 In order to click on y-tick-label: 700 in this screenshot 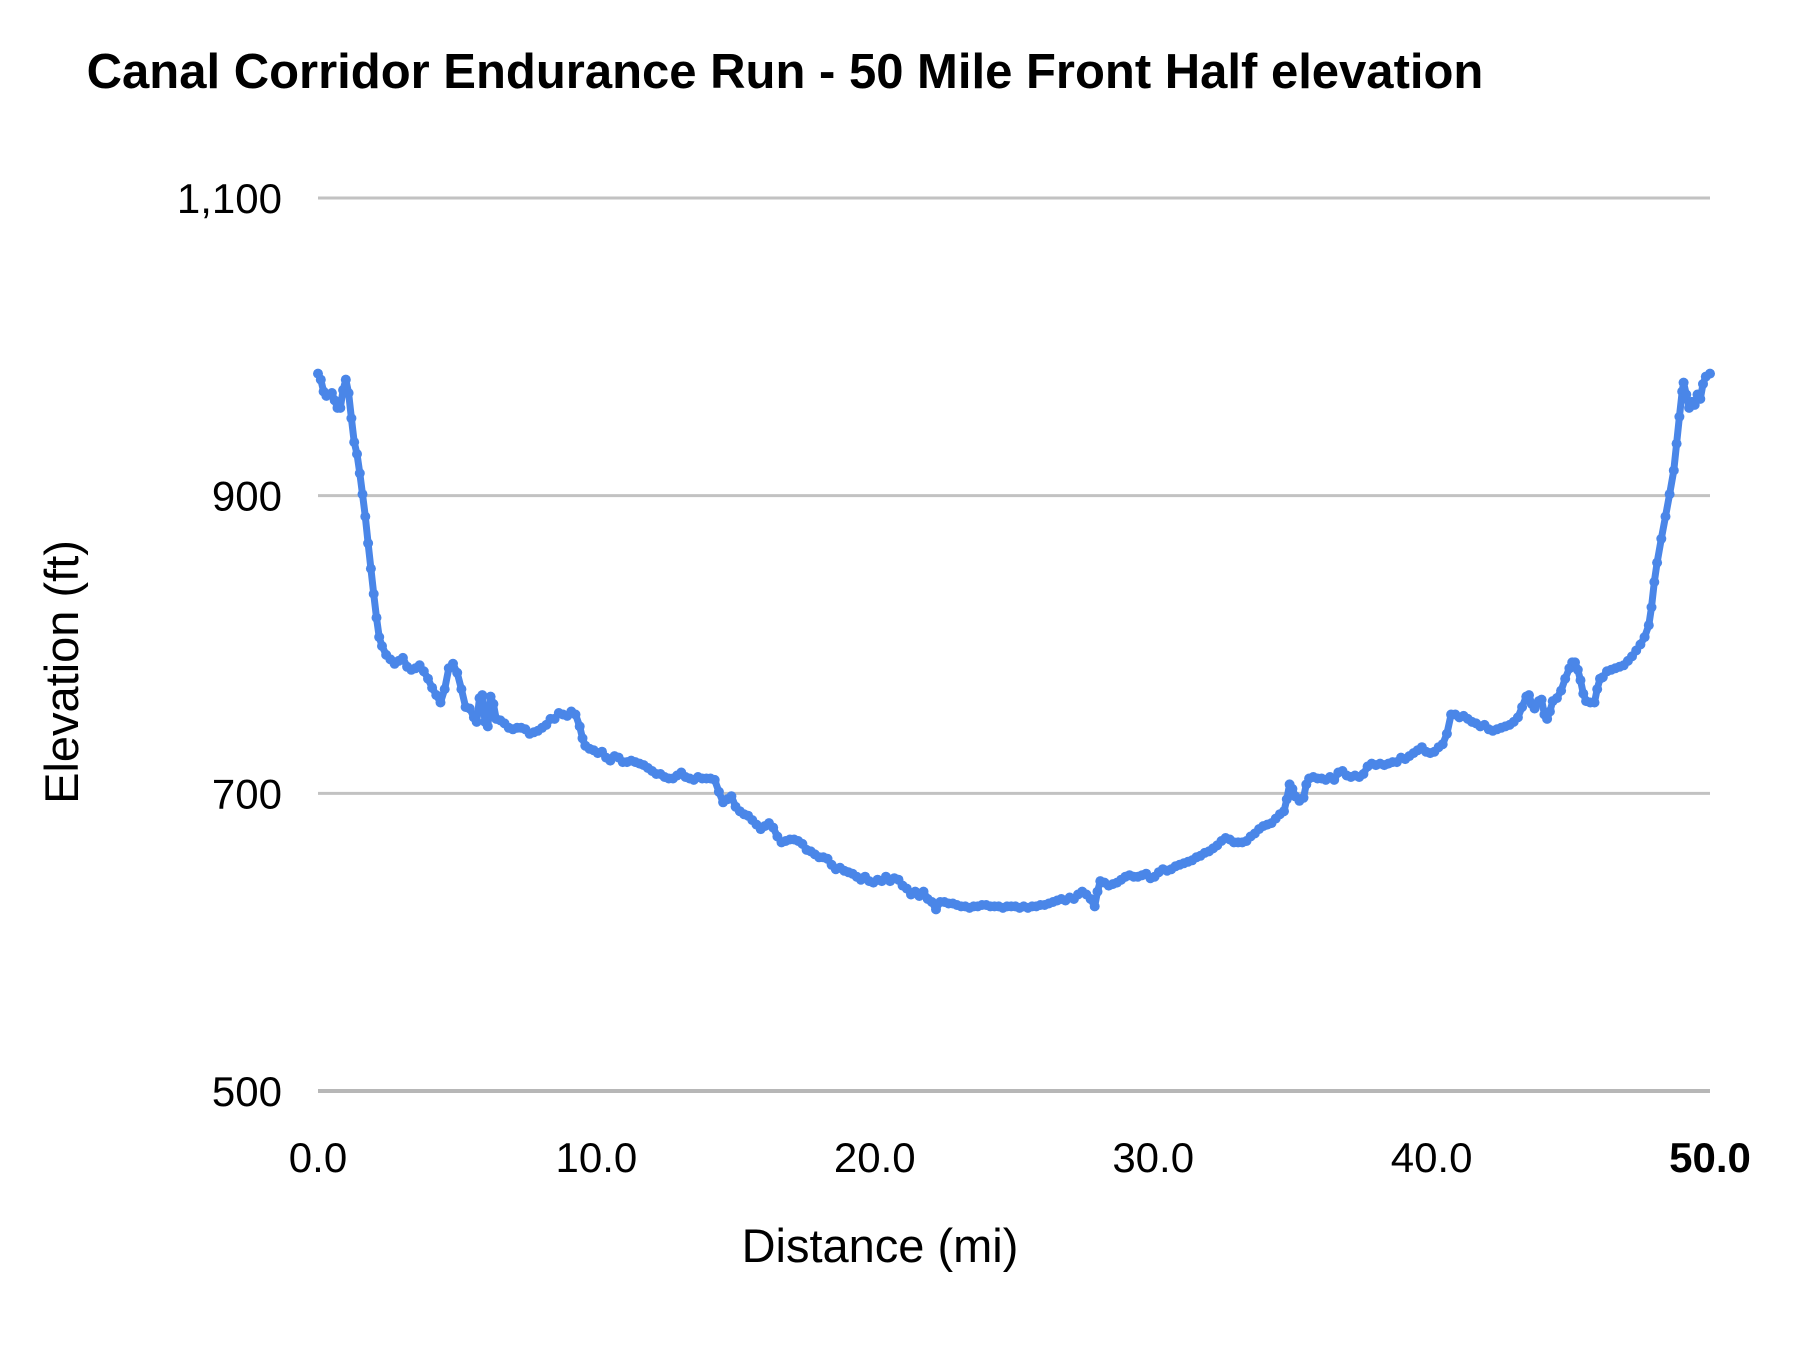, I will do `click(247, 793)`.